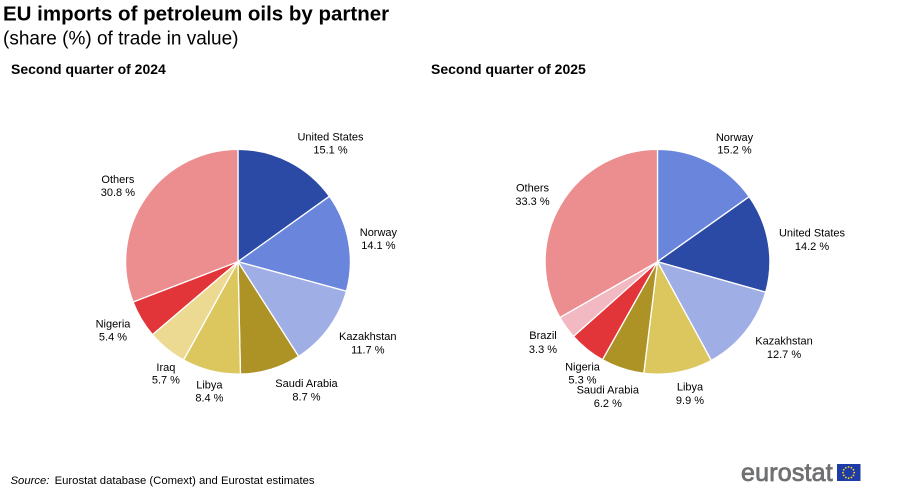 This screenshot has width=920, height=496. Describe the element at coordinates (306, 397) in the screenshot. I see `svg-text: 8.7 %` at that location.